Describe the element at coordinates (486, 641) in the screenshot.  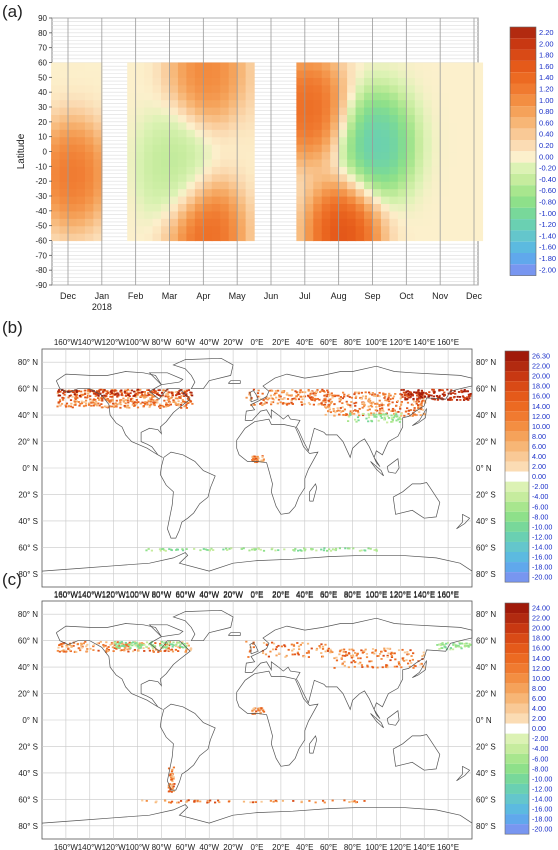
I see `lat-label-right: 60° N` at that location.